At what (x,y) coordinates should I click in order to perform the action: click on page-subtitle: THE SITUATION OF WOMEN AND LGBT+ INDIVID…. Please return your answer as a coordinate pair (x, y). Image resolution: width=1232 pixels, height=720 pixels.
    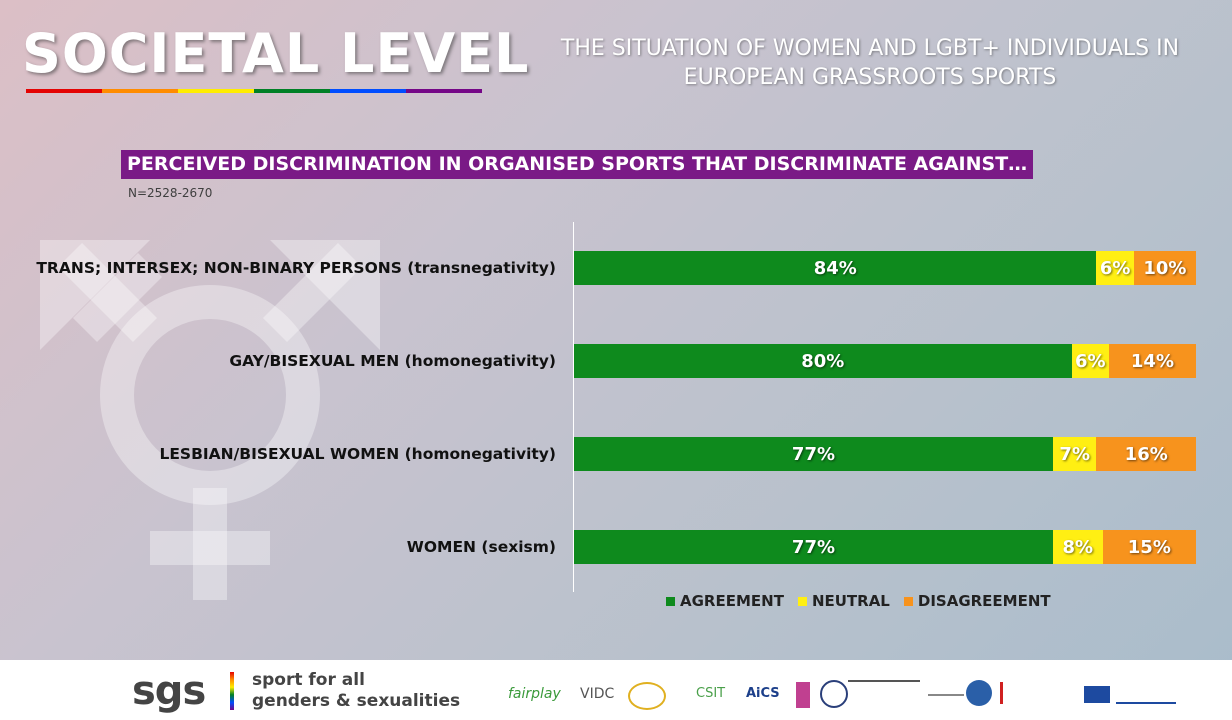
    Looking at the image, I should click on (870, 63).